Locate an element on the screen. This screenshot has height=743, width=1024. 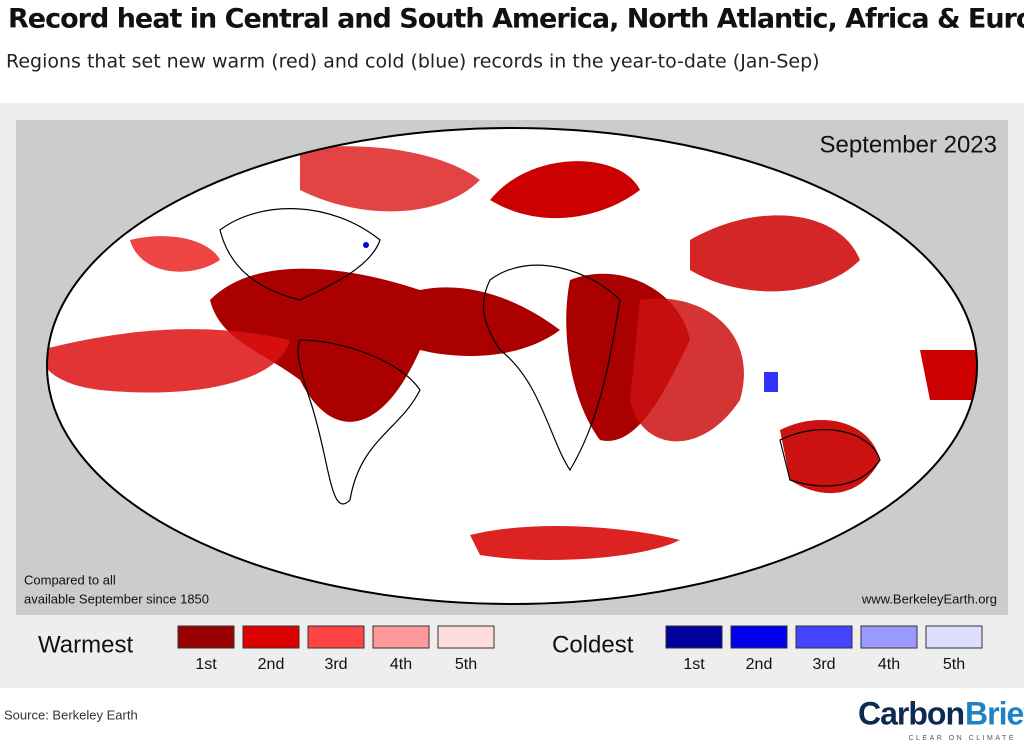
logo: Carbon is located at coordinates (911, 713).